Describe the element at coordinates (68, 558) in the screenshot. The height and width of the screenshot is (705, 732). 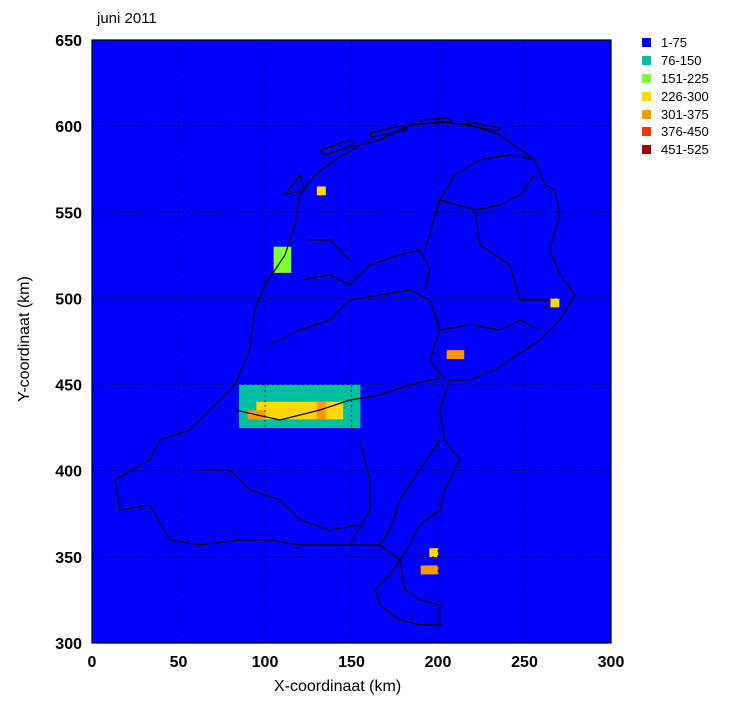
I see `y-tick-label: 350` at that location.